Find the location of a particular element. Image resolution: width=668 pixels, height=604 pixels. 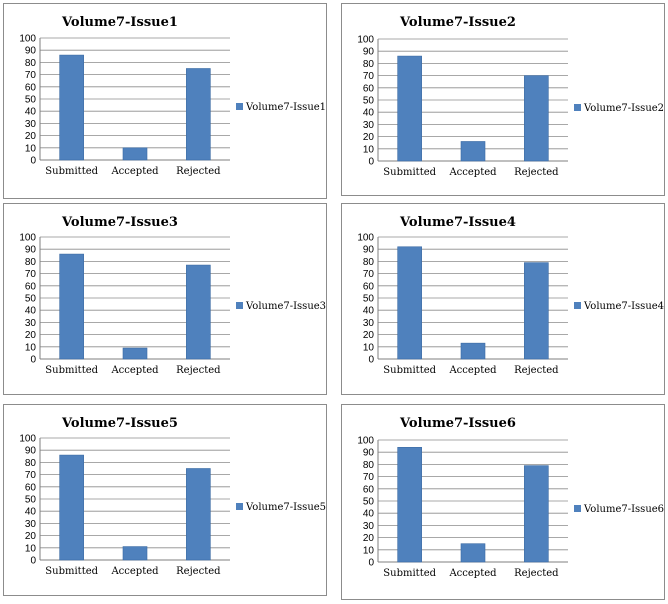

chart-title: Volume7-Issue1 is located at coordinates (119, 22).